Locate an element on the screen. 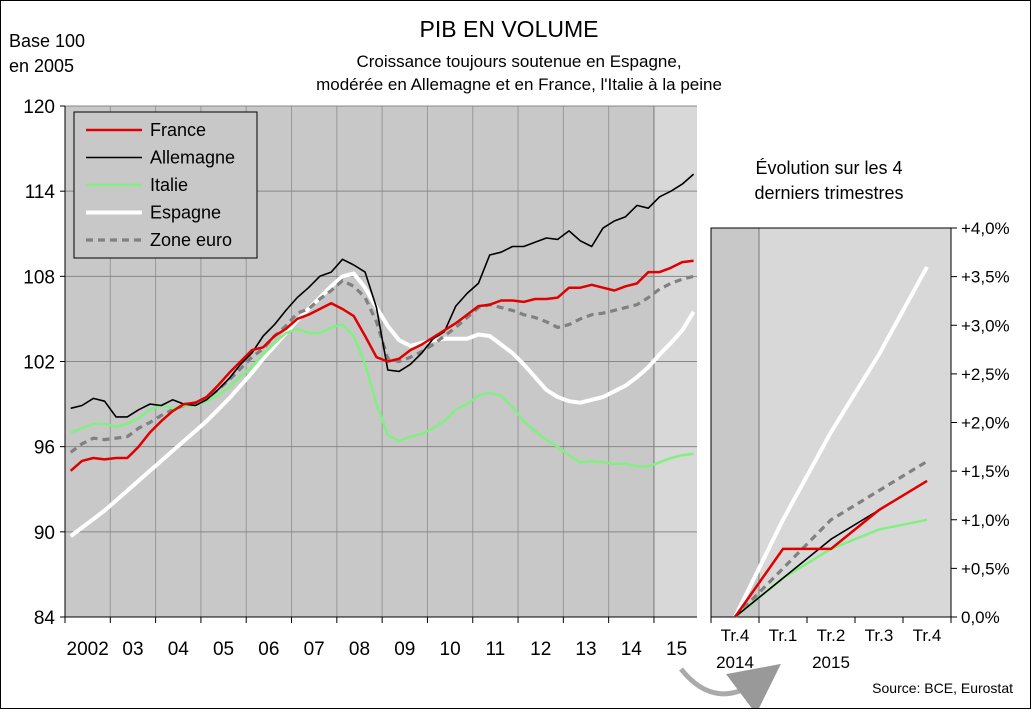 This screenshot has height=713, width=1031. y-tick-label: 108 is located at coordinates (39, 277).